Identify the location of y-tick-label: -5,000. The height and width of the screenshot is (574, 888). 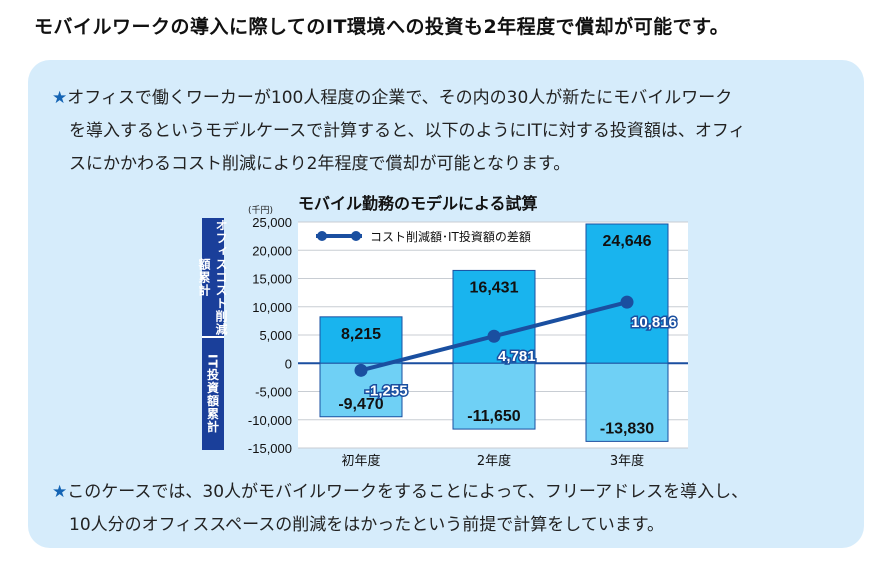
(273, 392).